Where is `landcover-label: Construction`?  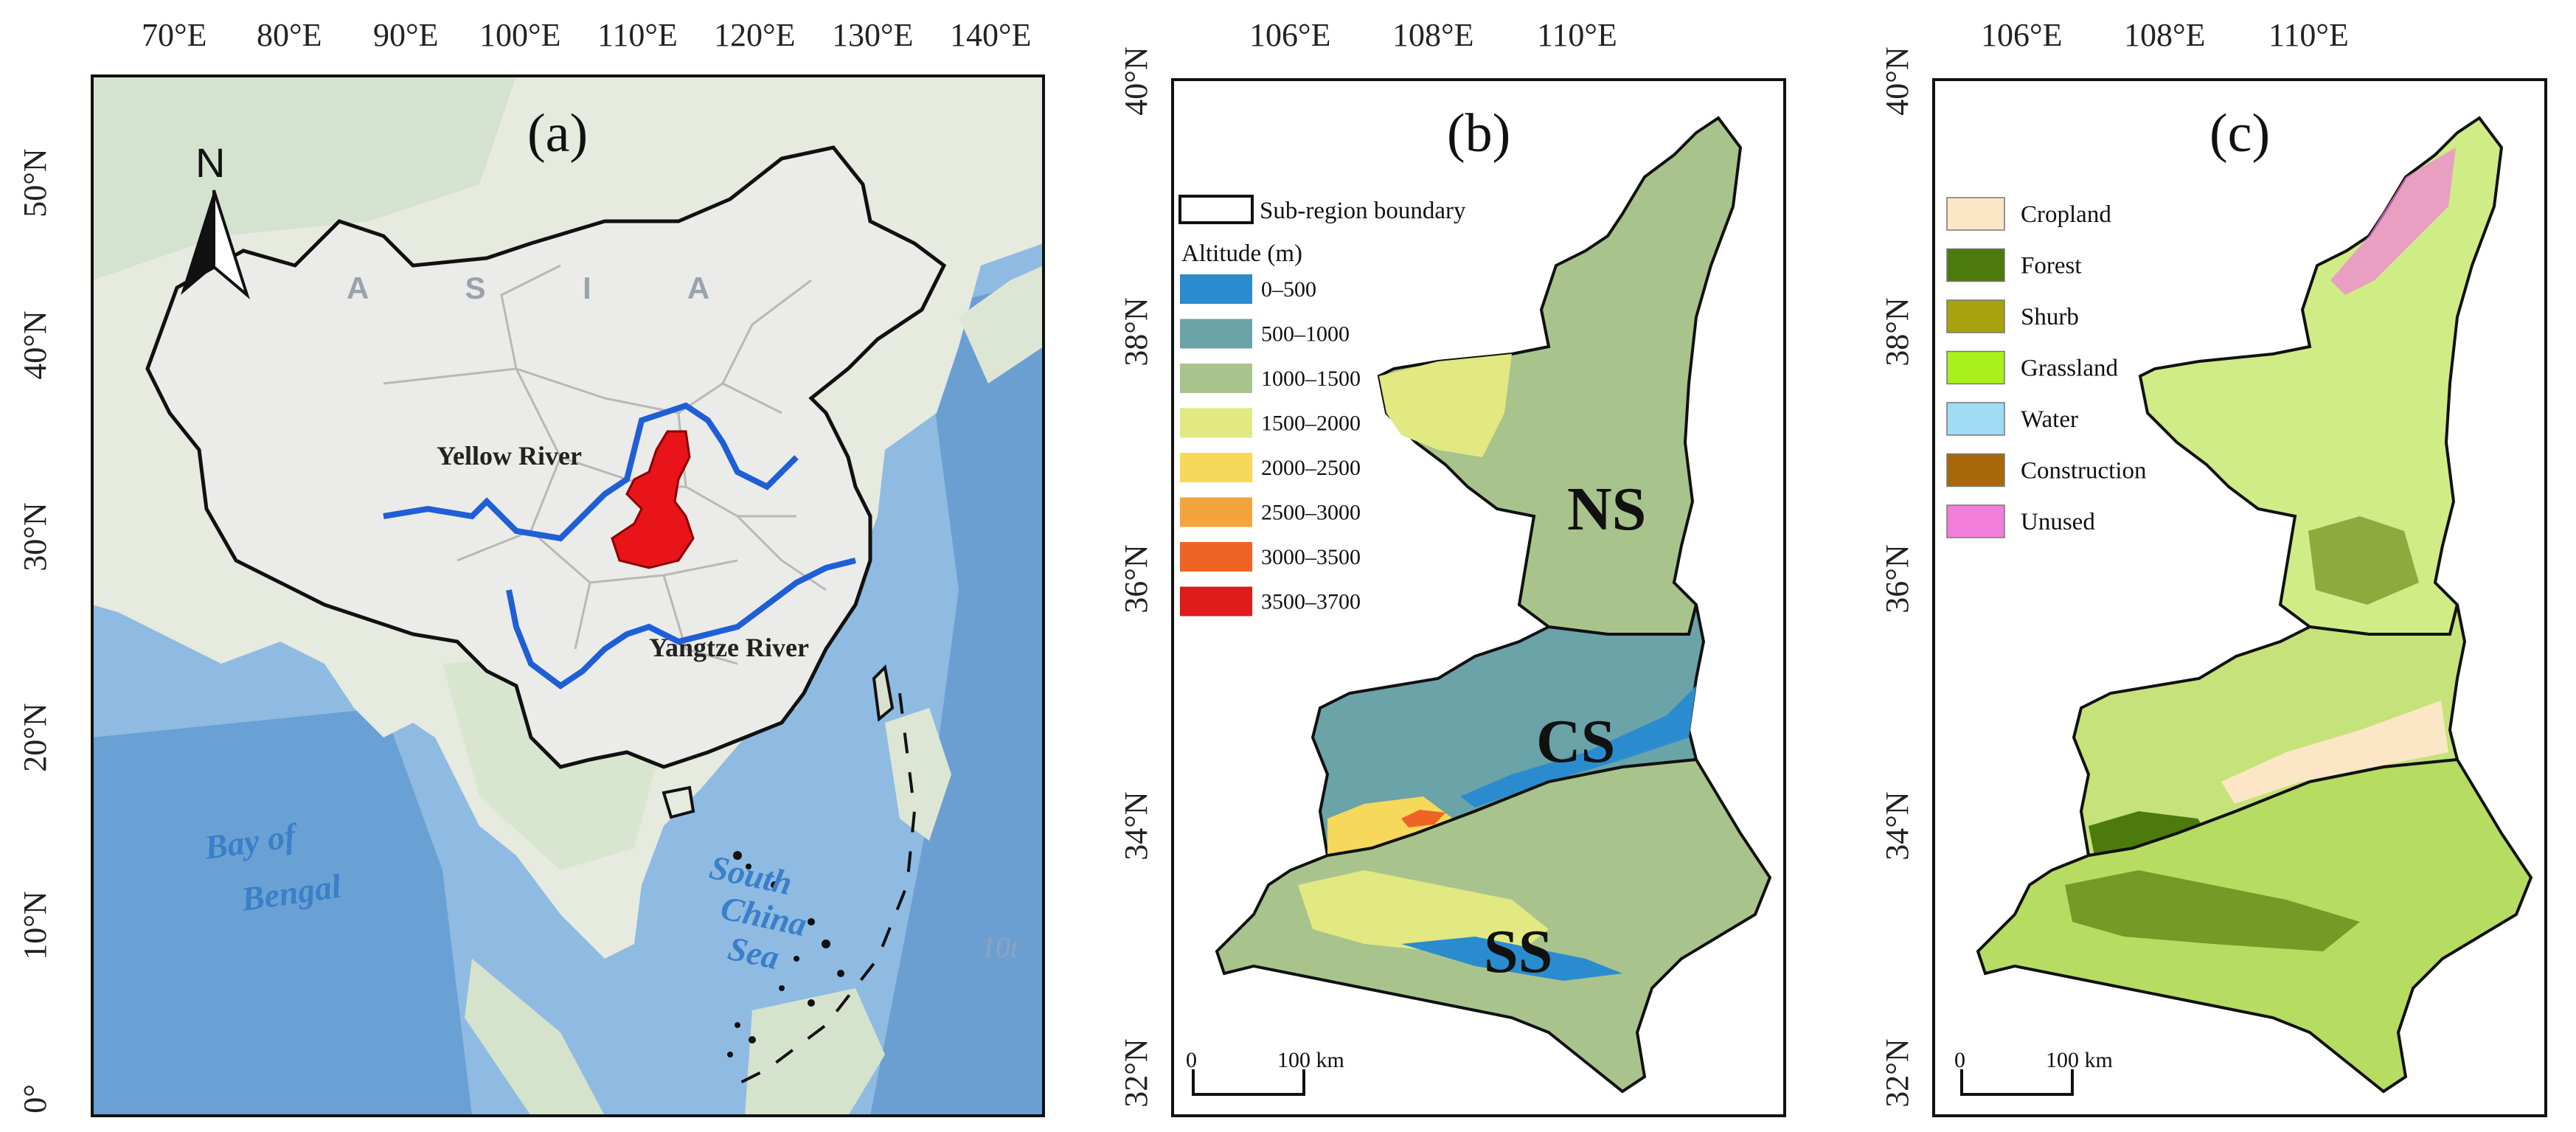 landcover-label: Construction is located at coordinates (2084, 471).